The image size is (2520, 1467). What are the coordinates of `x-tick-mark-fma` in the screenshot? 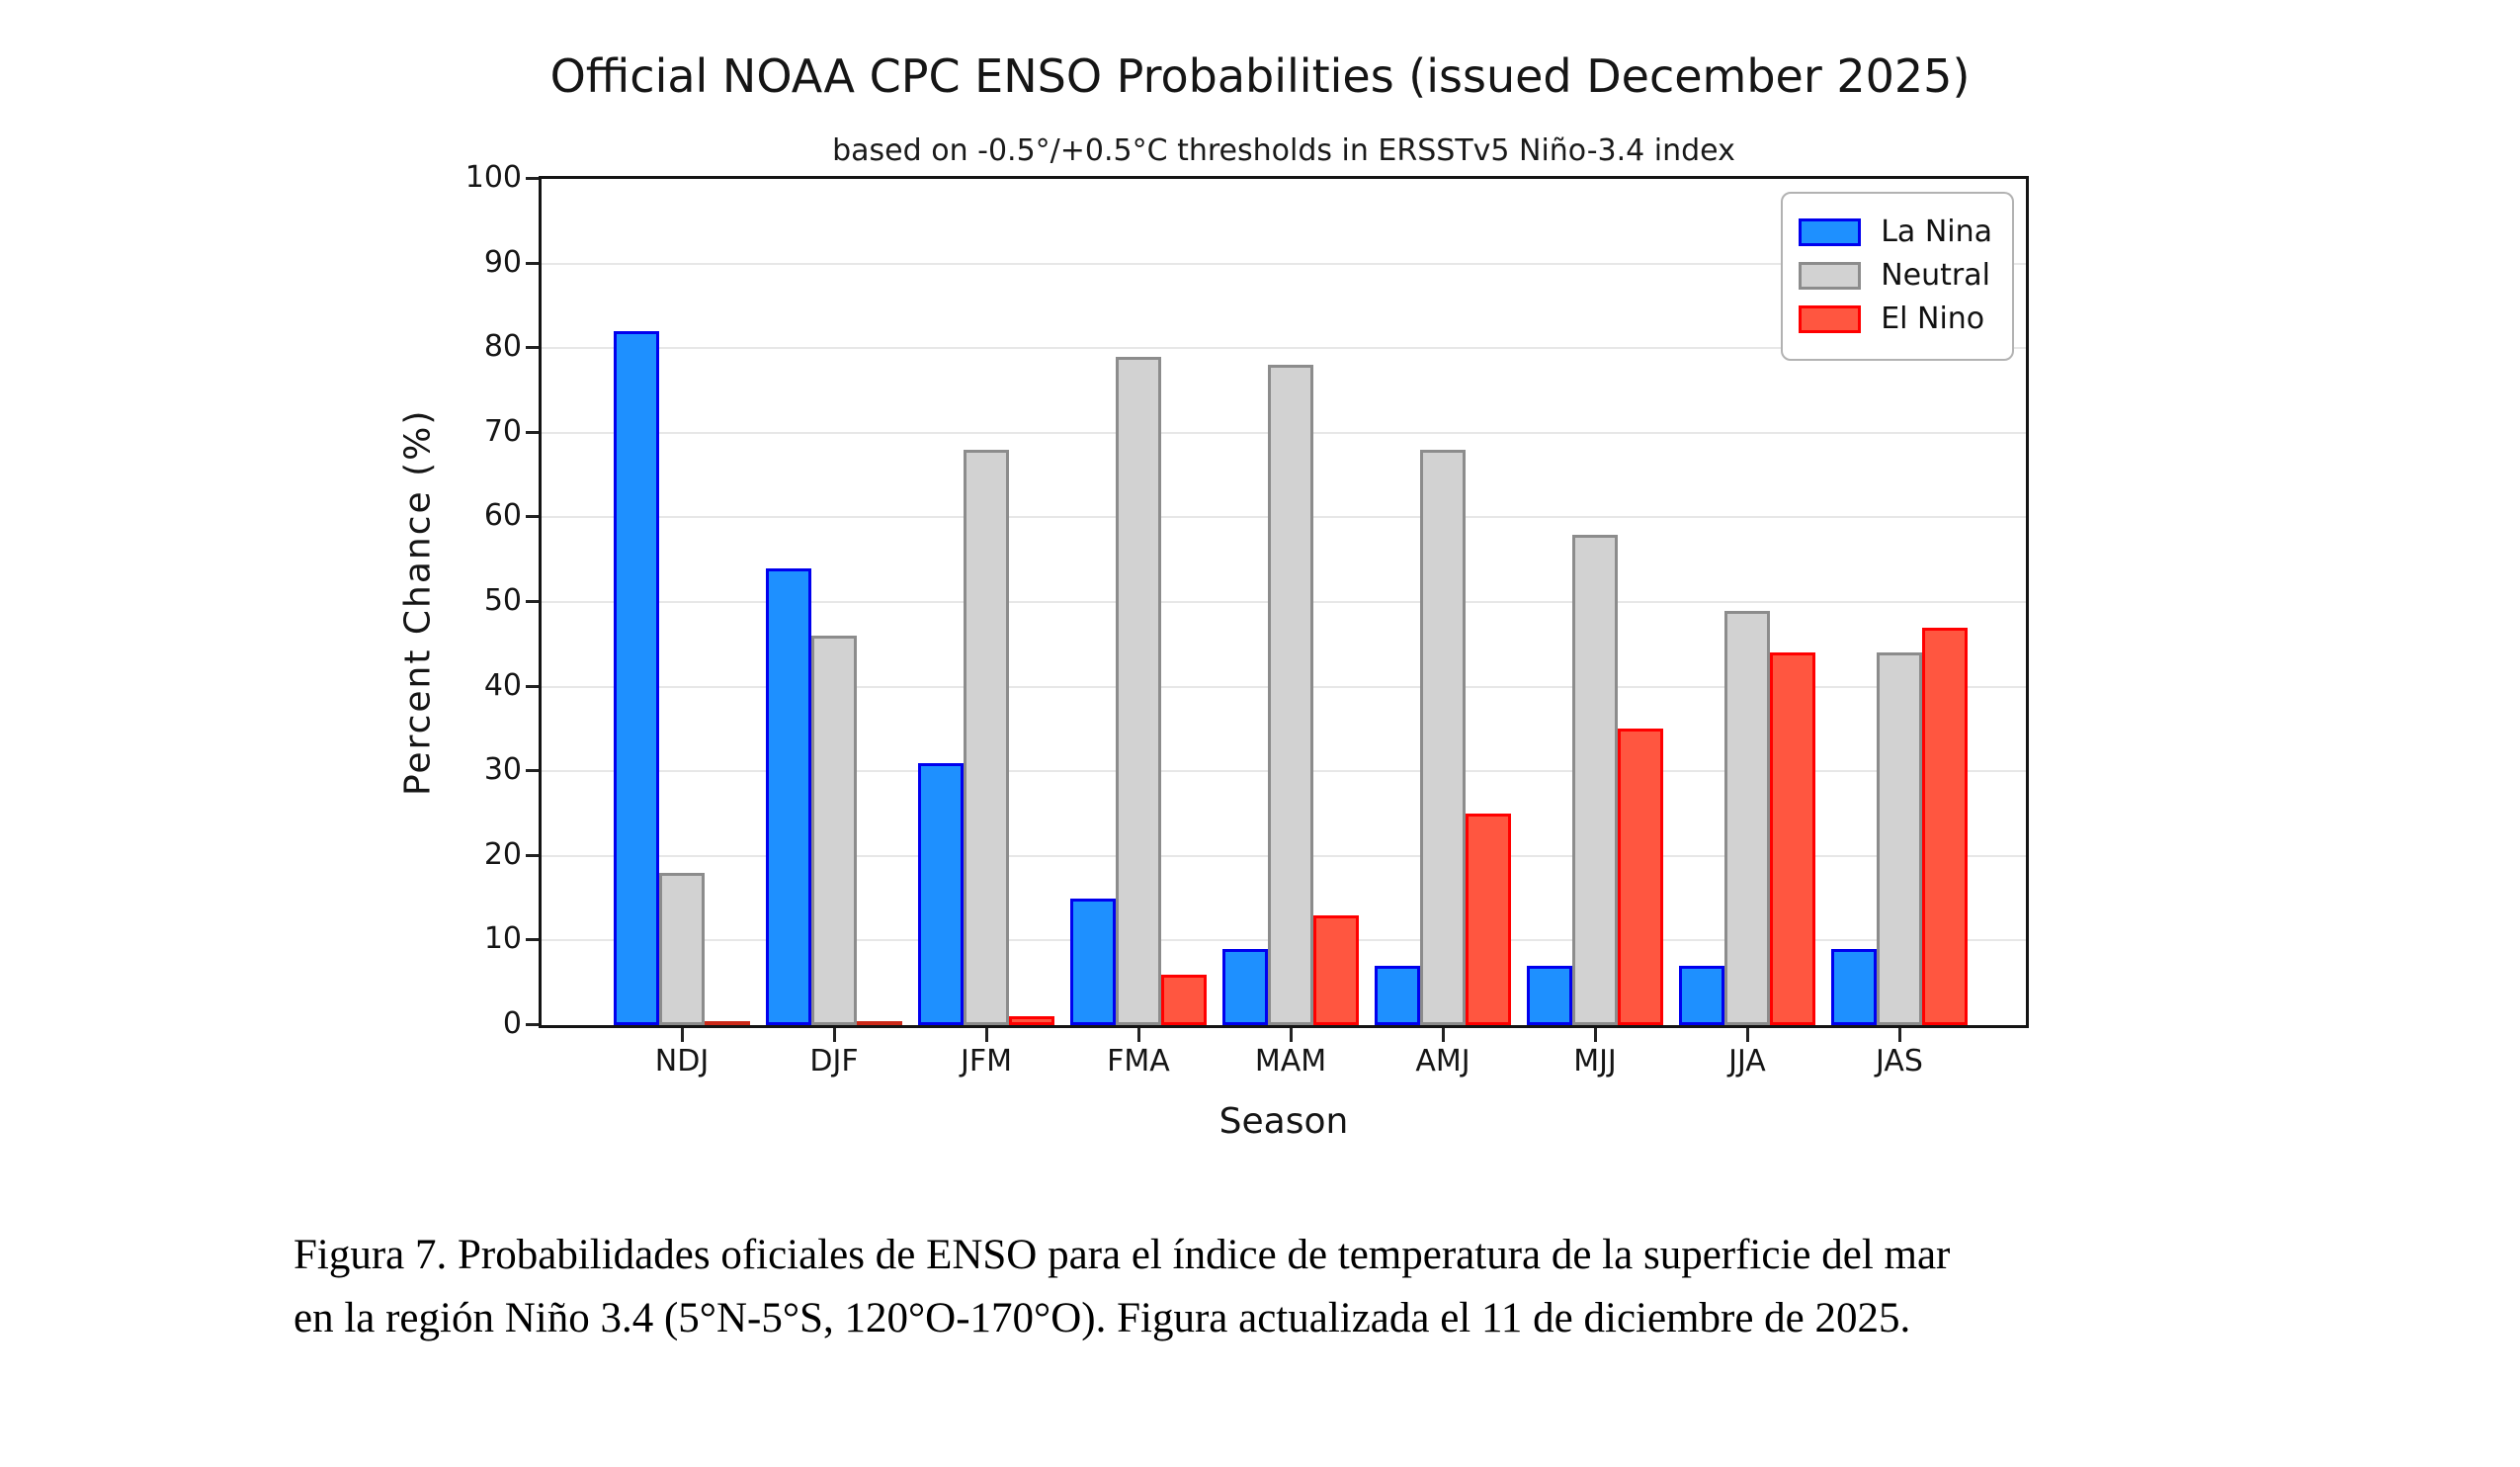 It's located at (1138, 1035).